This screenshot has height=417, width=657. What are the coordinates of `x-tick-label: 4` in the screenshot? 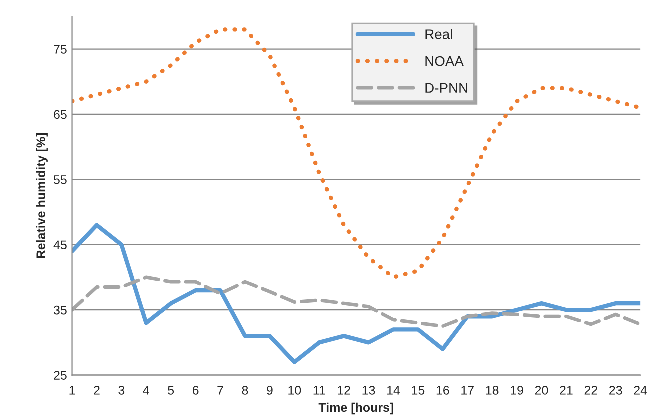 It's located at (146, 390).